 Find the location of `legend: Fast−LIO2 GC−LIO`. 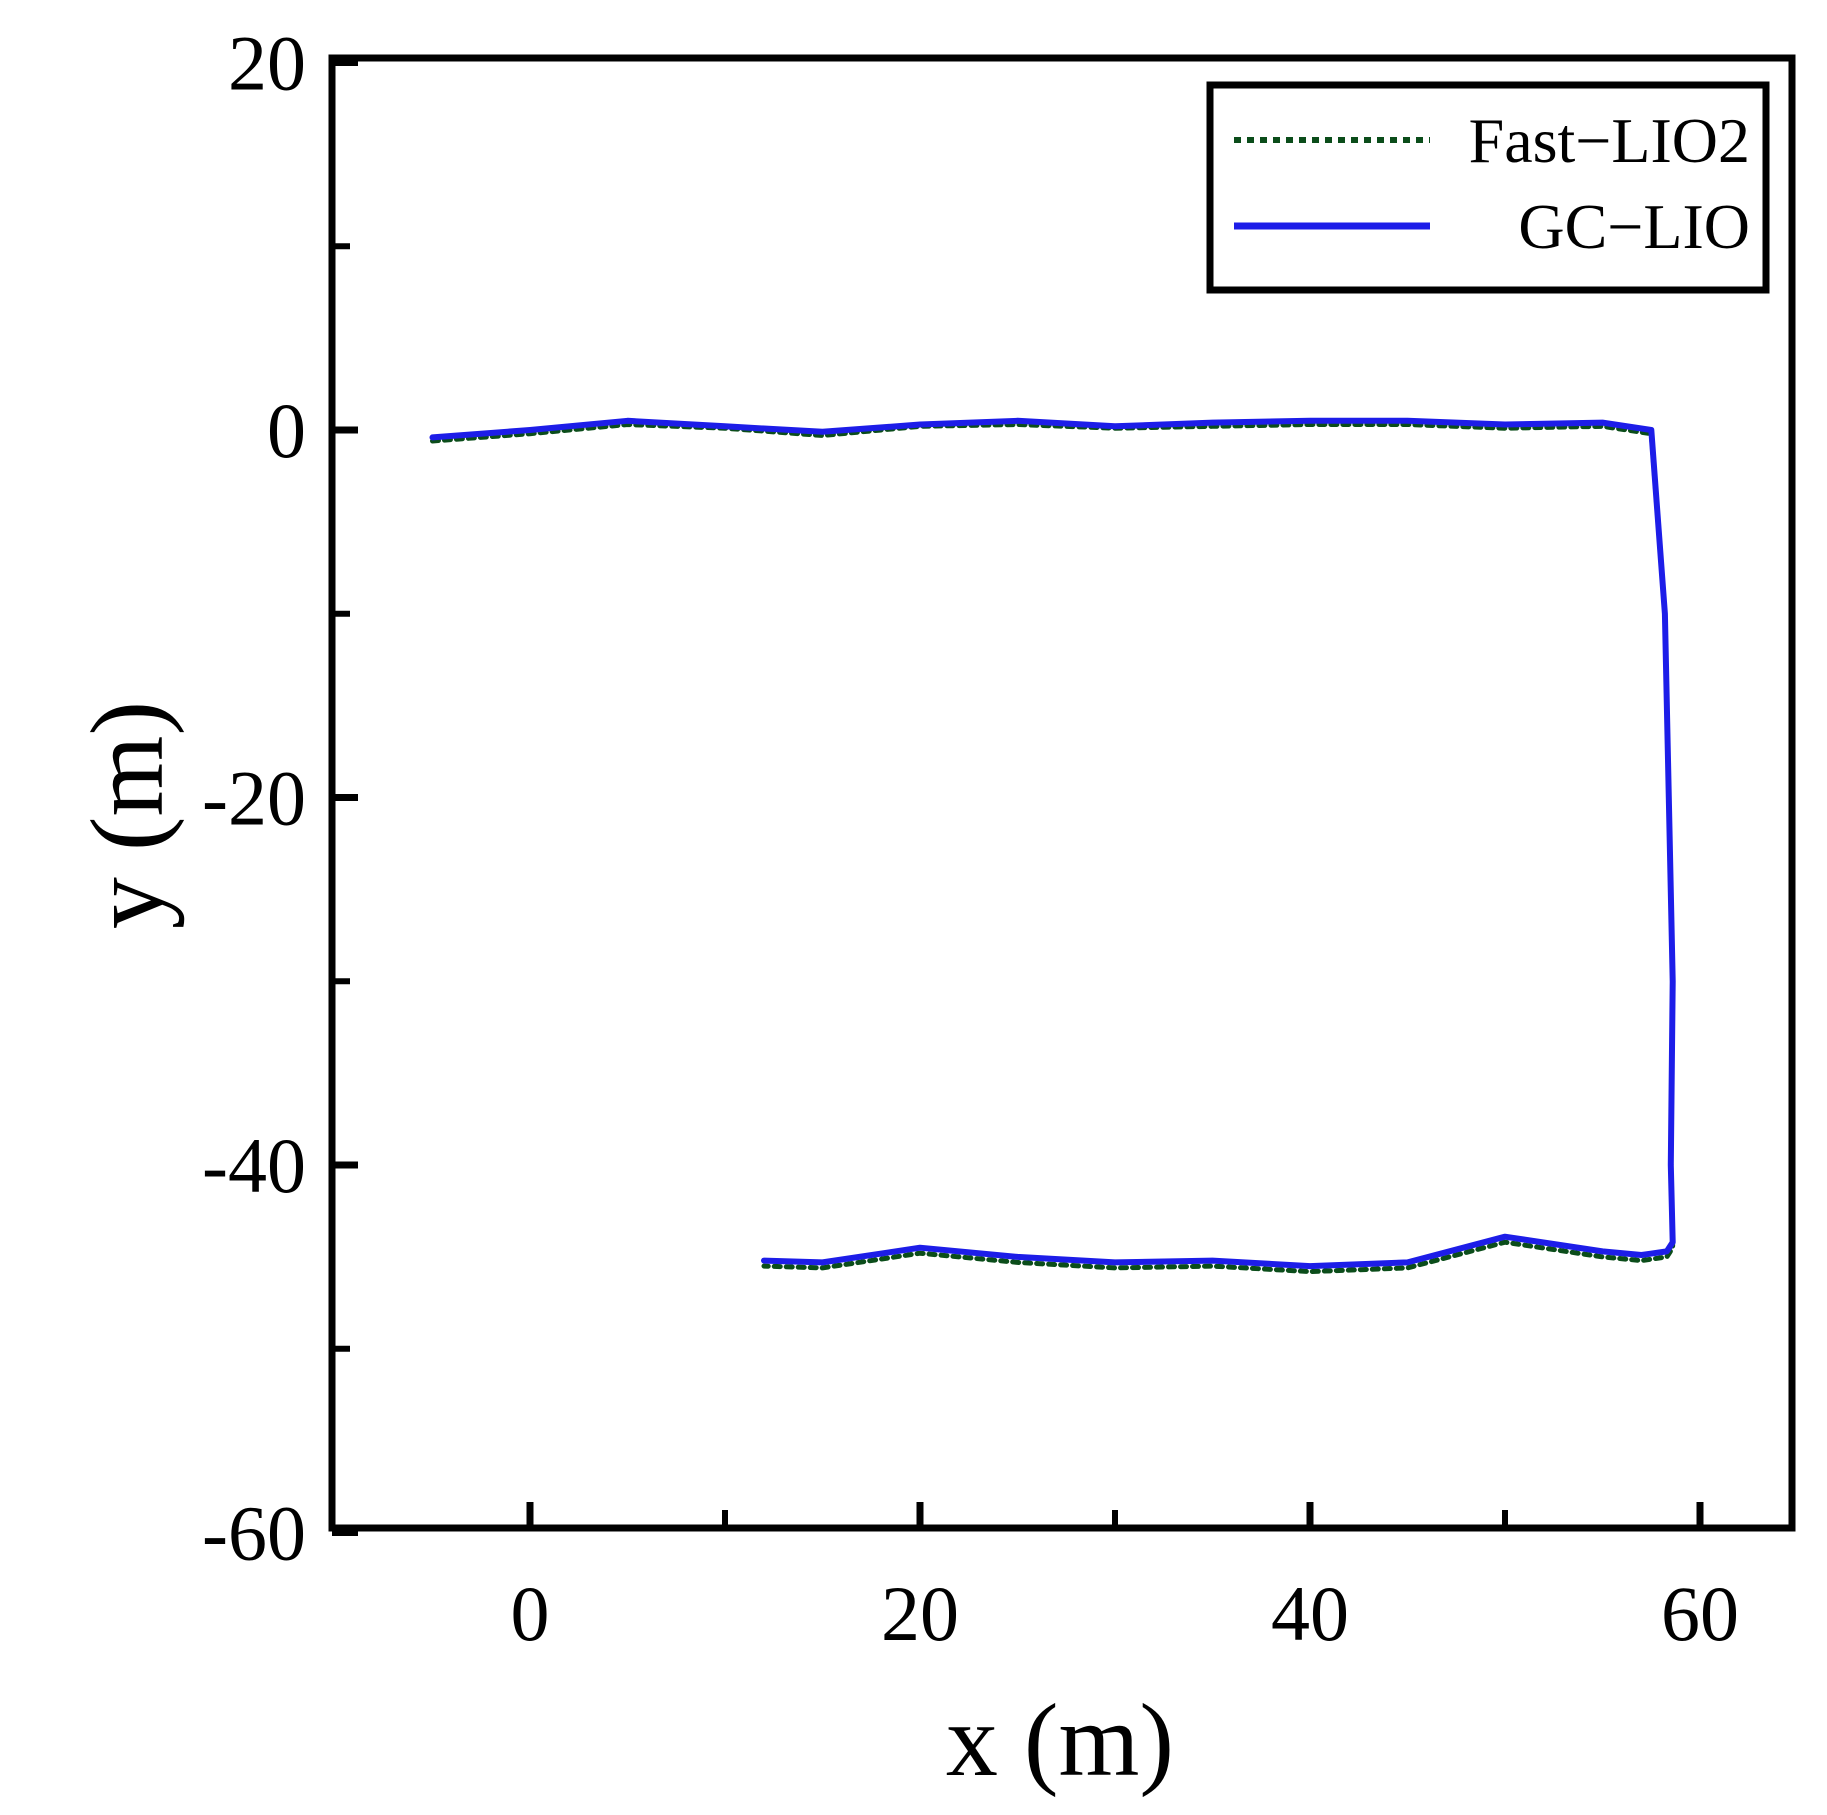

legend: Fast−LIO2 GC−LIO is located at coordinates (1488, 187).